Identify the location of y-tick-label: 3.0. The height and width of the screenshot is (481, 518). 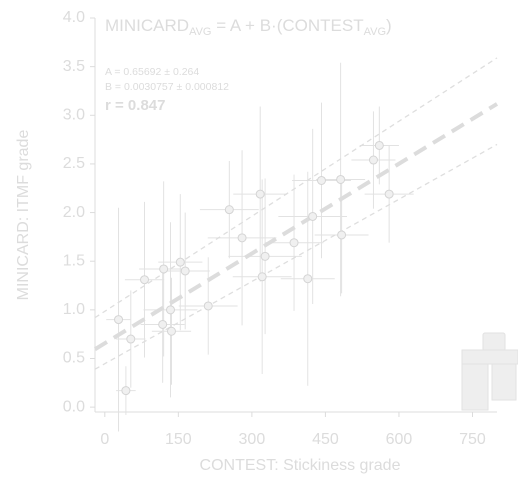
(74, 115).